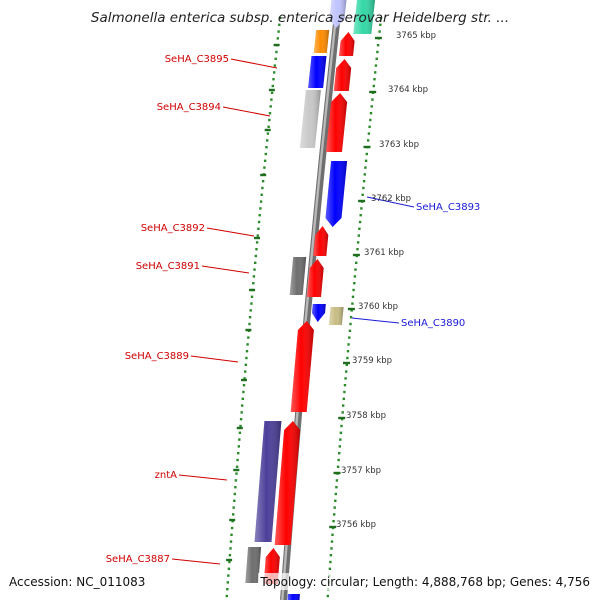 Image resolution: width=600 pixels, height=600 pixels. What do you see at coordinates (416, 36) in the screenshot?
I see `tick-label-3765: 3765 kbp` at bounding box center [416, 36].